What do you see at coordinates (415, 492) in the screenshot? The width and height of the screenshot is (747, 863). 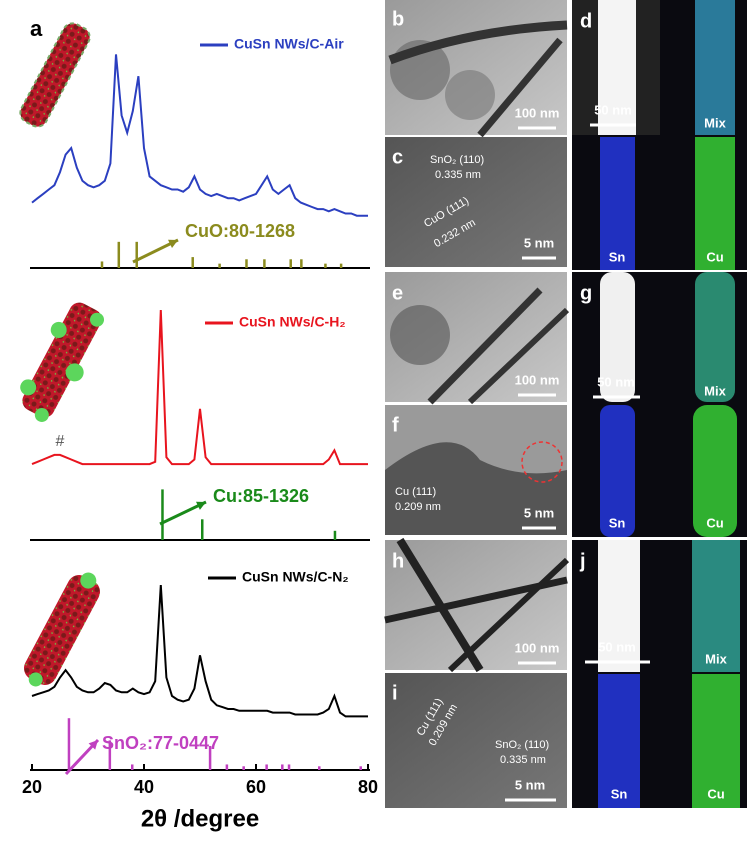 I see `annotation: Cu (111)` at bounding box center [415, 492].